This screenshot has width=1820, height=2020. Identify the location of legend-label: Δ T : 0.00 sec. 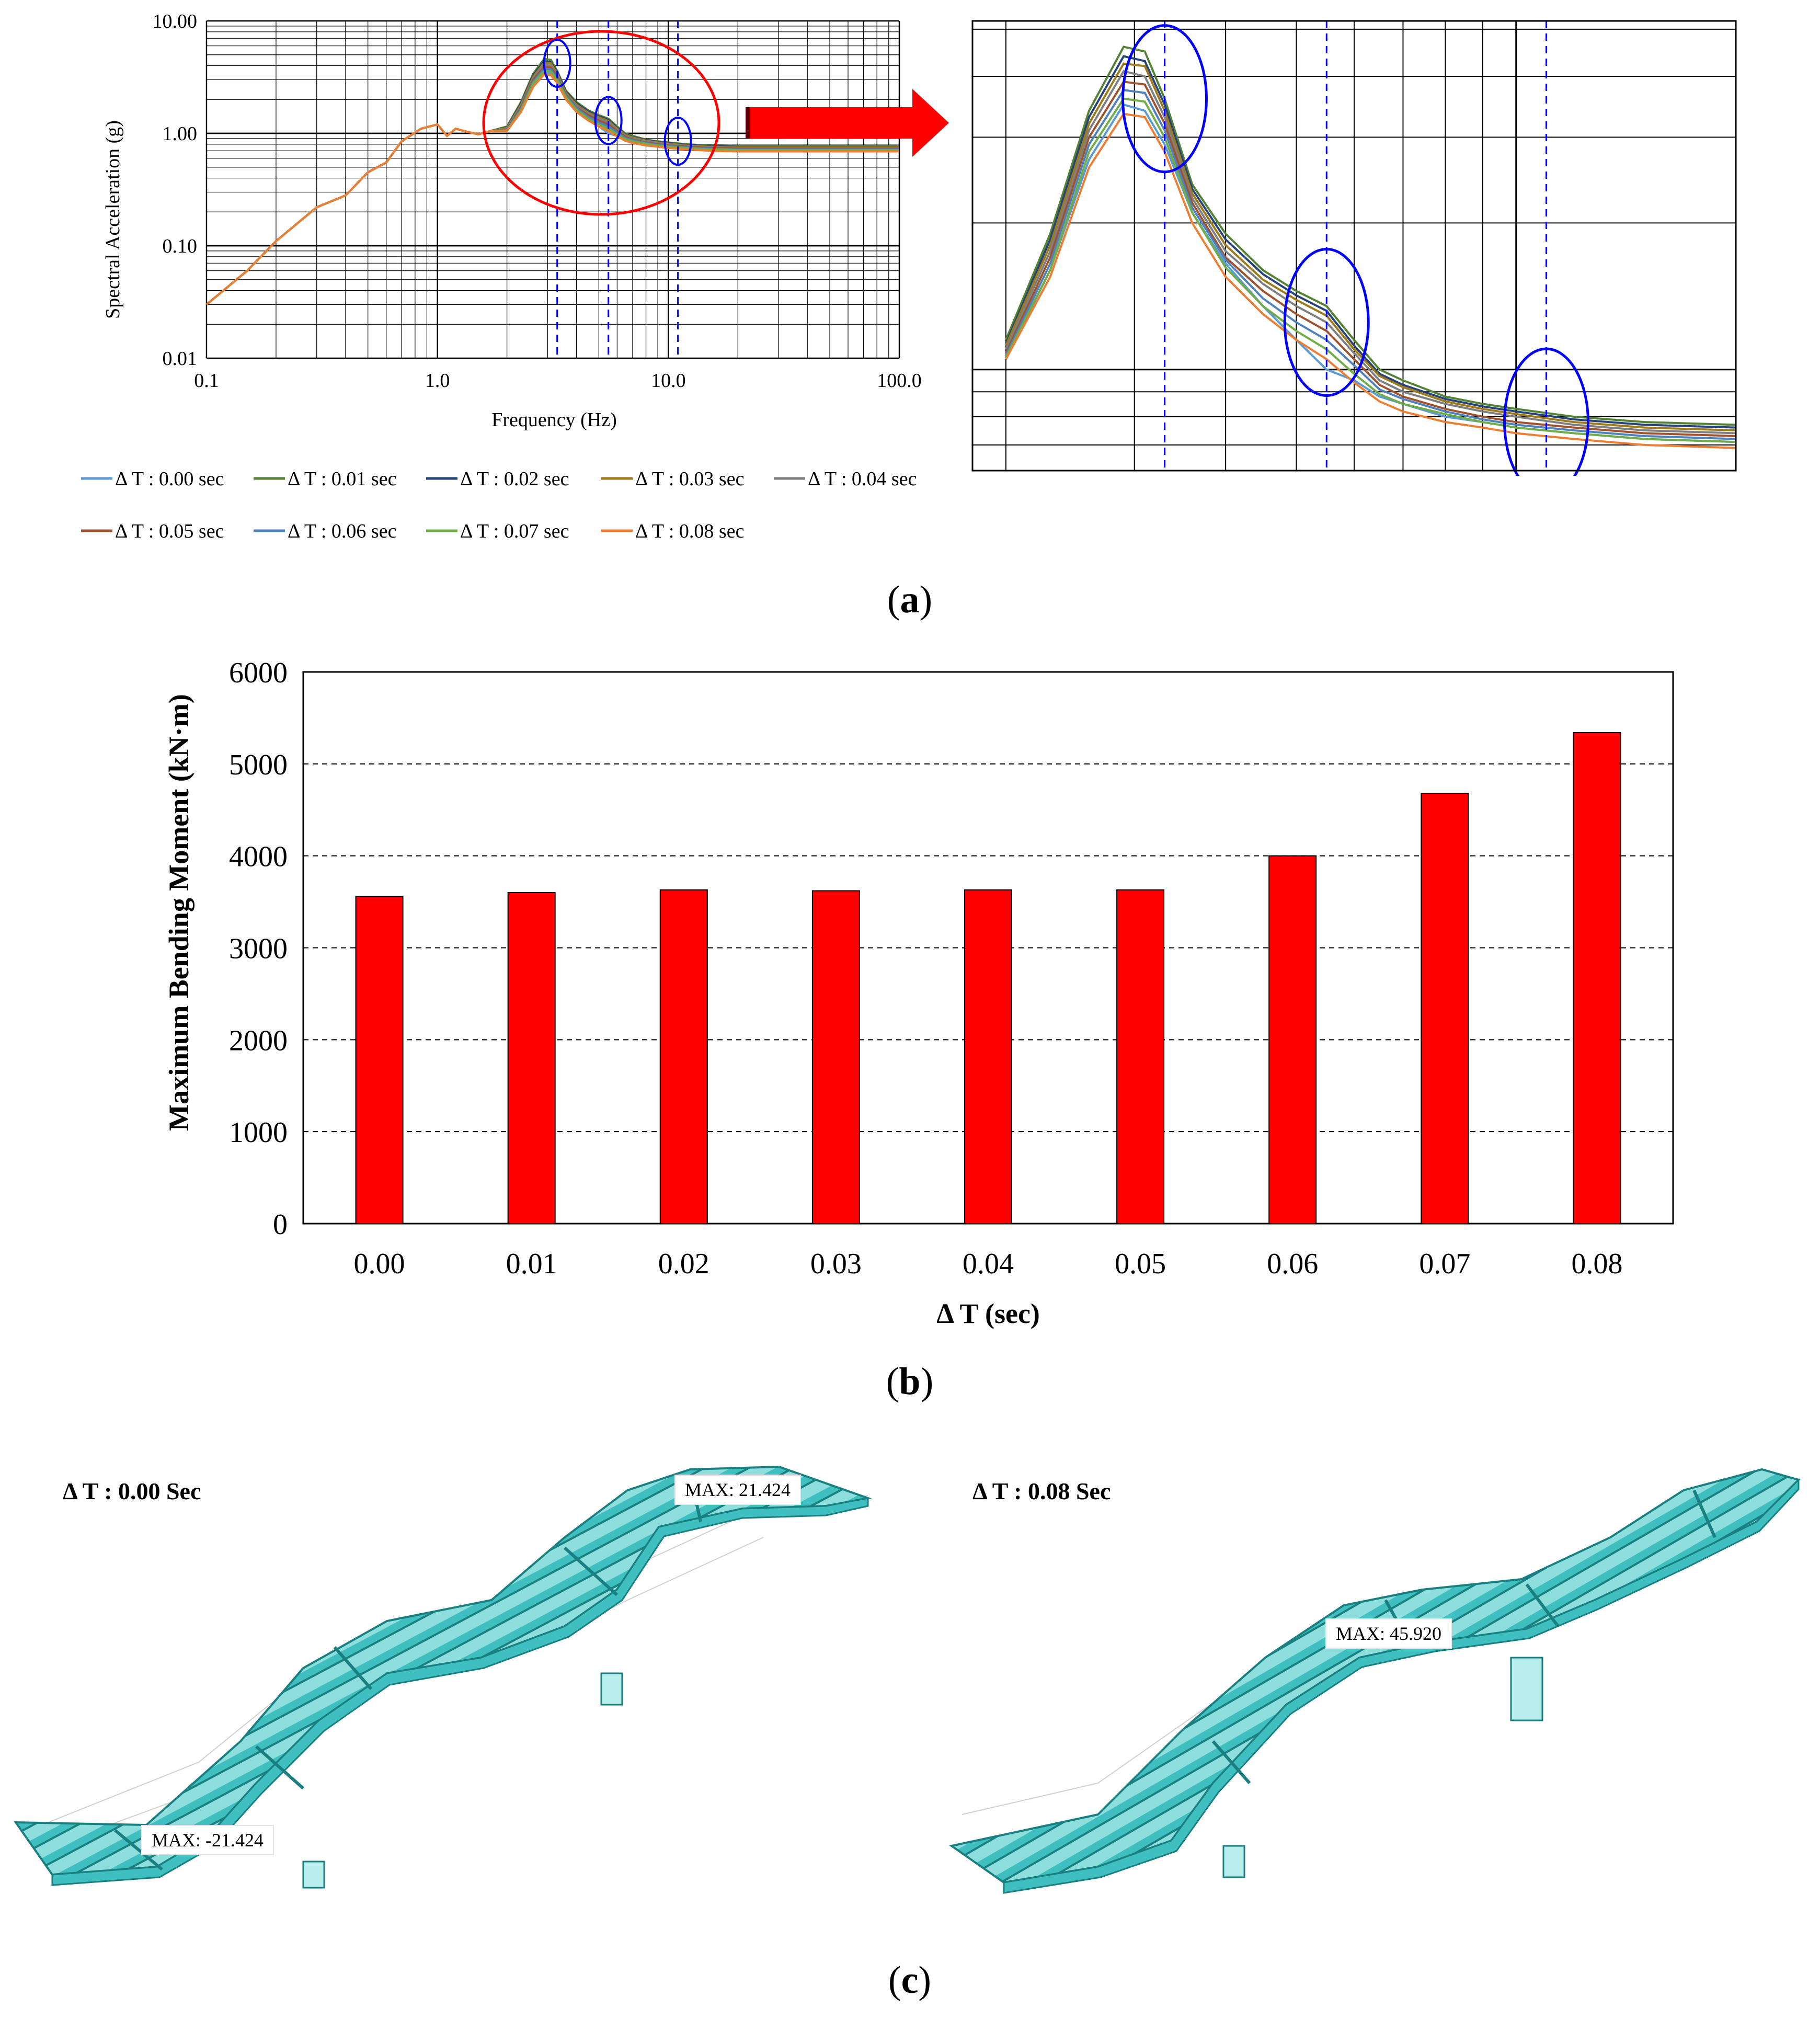
(169, 479).